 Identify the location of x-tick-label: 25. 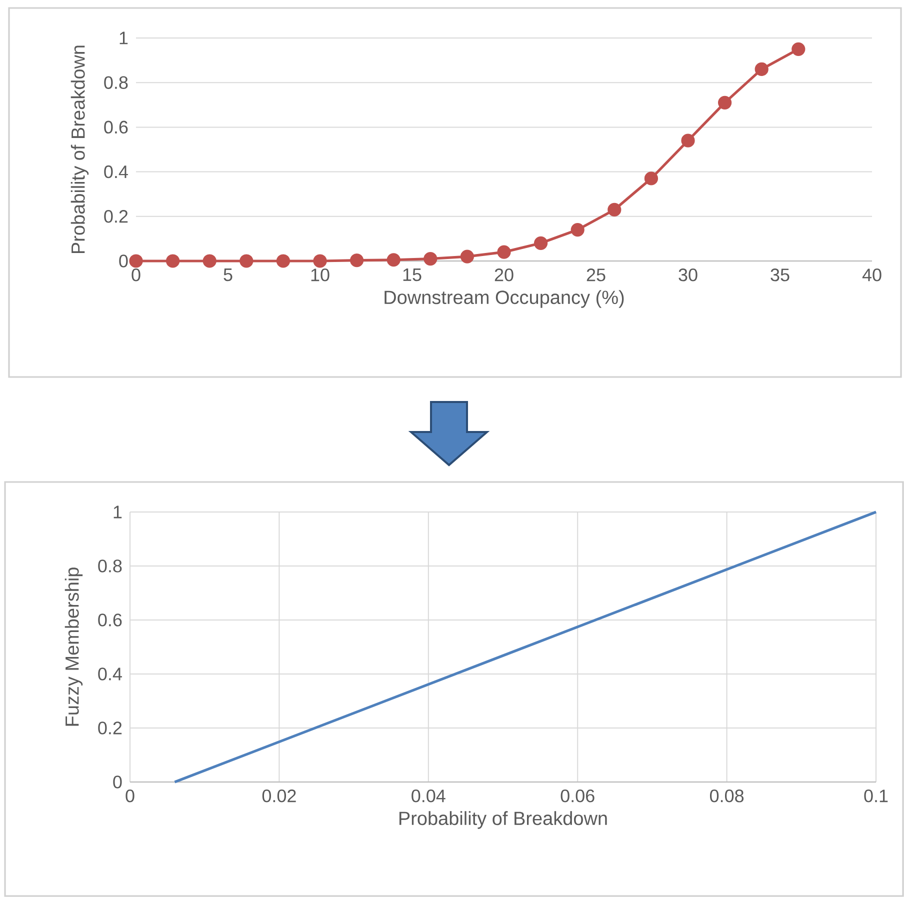
(596, 275).